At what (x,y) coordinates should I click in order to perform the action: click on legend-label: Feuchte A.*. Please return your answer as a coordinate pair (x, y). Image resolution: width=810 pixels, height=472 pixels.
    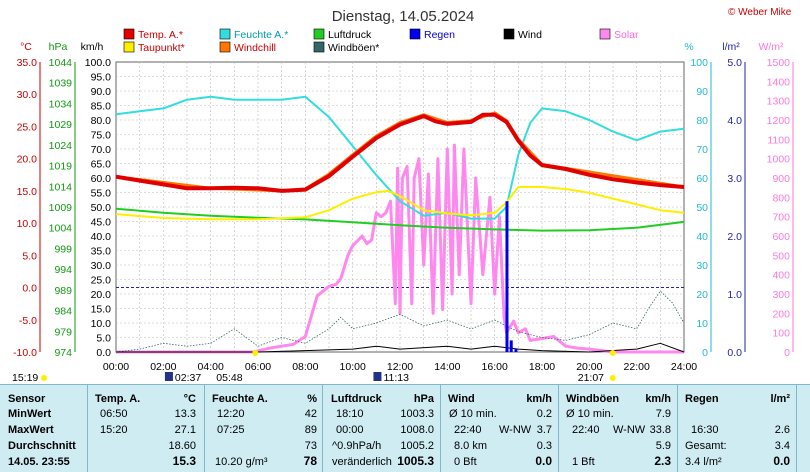
    Looking at the image, I should click on (261, 35).